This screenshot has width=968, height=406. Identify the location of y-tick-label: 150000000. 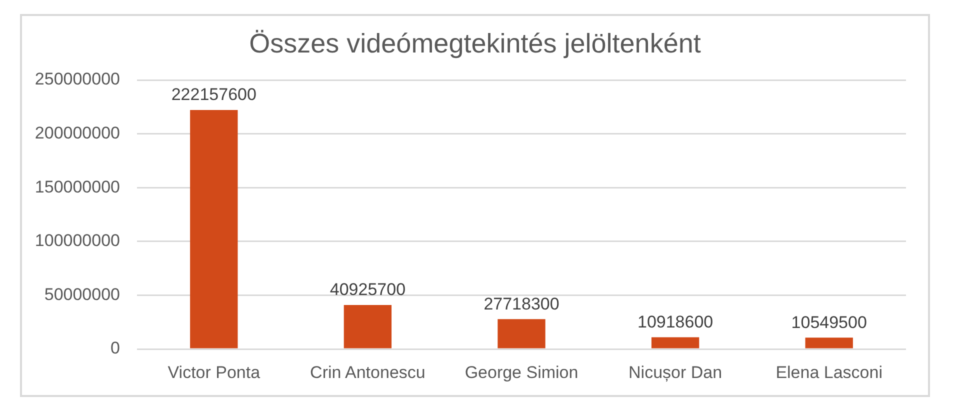
(77, 186).